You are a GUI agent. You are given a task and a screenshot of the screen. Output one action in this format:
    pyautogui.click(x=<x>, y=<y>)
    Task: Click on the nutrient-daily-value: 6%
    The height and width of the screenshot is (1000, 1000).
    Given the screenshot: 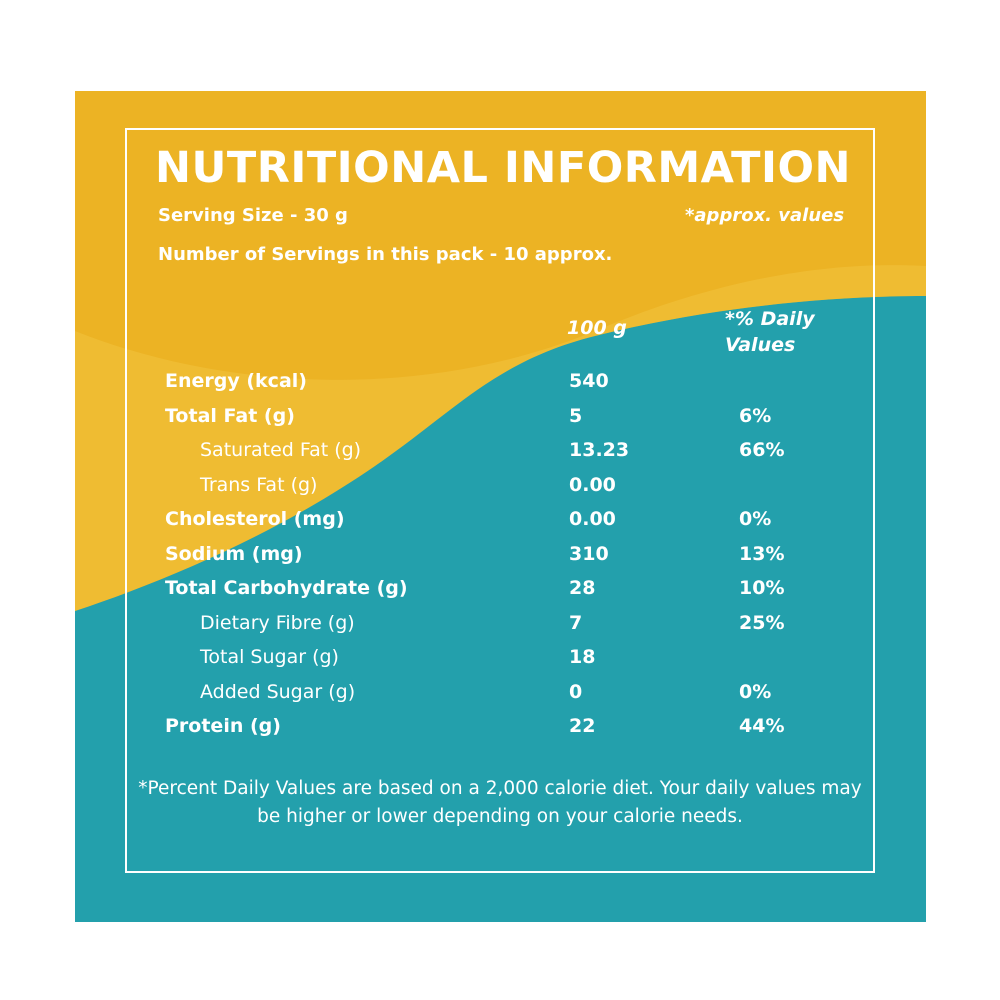 What is the action you would take?
    pyautogui.click(x=755, y=415)
    